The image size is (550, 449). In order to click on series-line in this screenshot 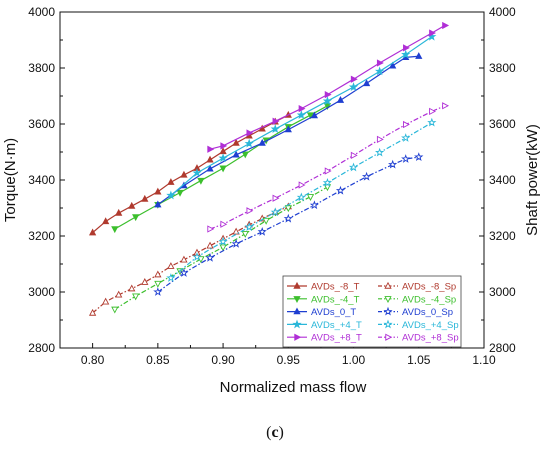, I will do `click(190, 260)`.